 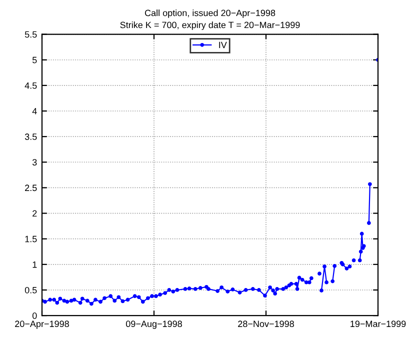 What do you see at coordinates (378, 324) in the screenshot?
I see `x-tick-label: 19−Mar−1999` at bounding box center [378, 324].